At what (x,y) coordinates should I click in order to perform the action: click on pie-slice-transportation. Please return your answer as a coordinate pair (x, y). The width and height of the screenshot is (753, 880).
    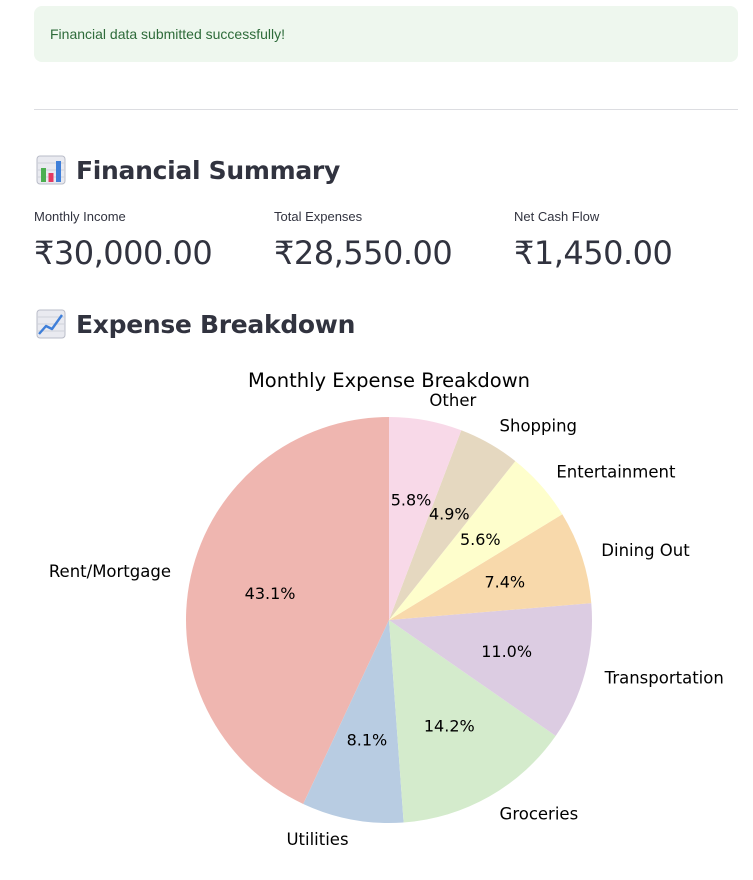
    Looking at the image, I should click on (490, 669).